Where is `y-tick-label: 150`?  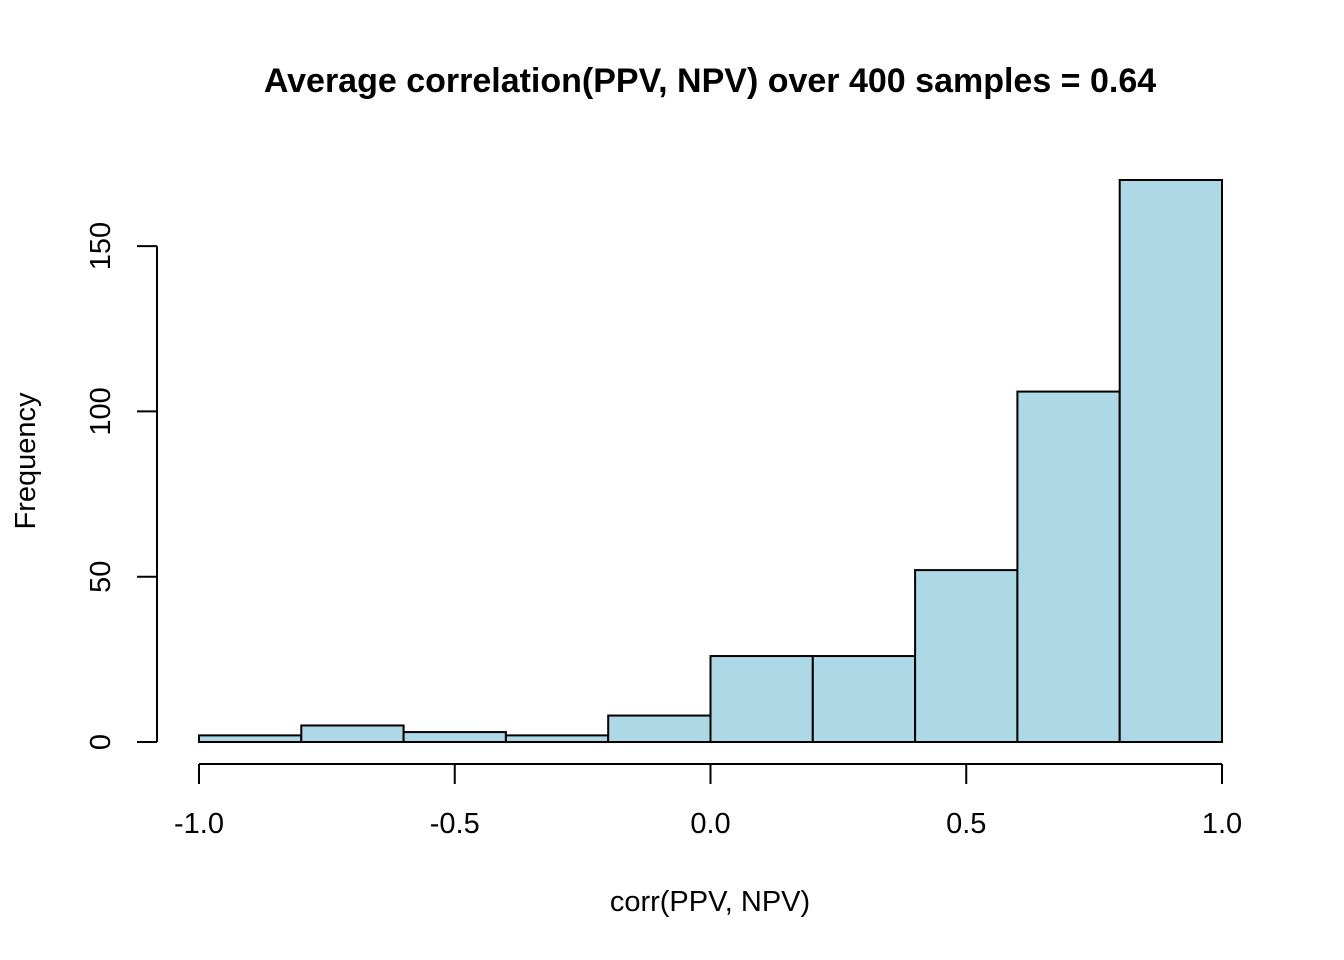
y-tick-label: 150 is located at coordinates (101, 246).